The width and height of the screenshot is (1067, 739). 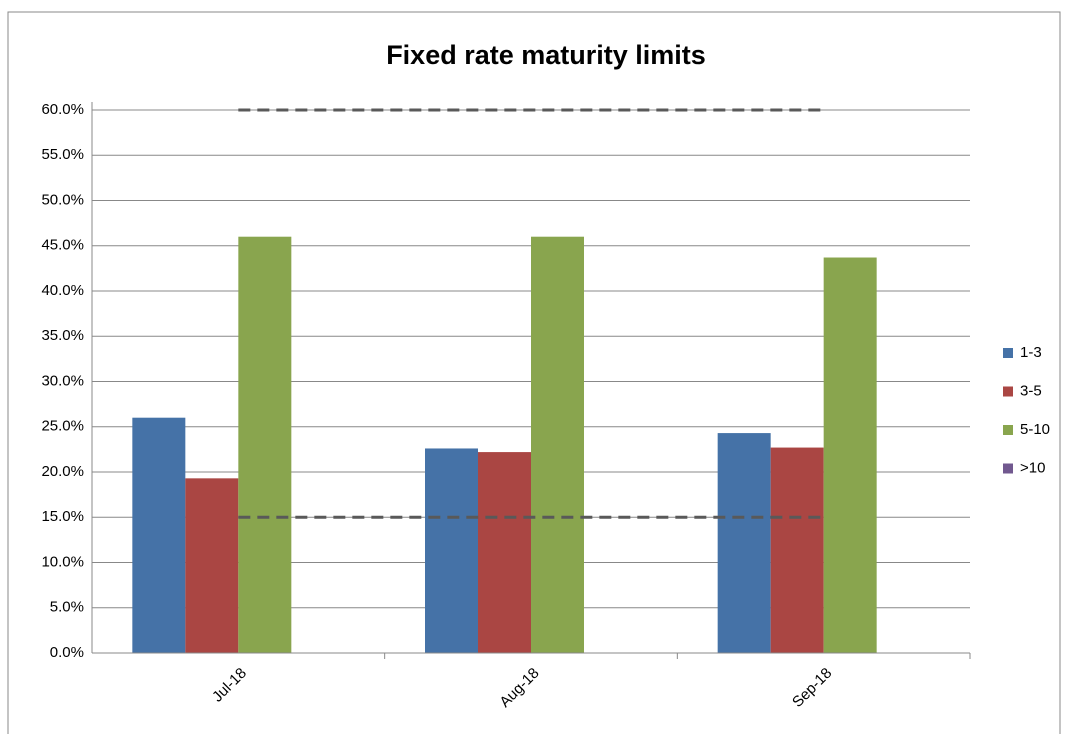 What do you see at coordinates (62, 426) in the screenshot?
I see `y-tick-label: 25.0%` at bounding box center [62, 426].